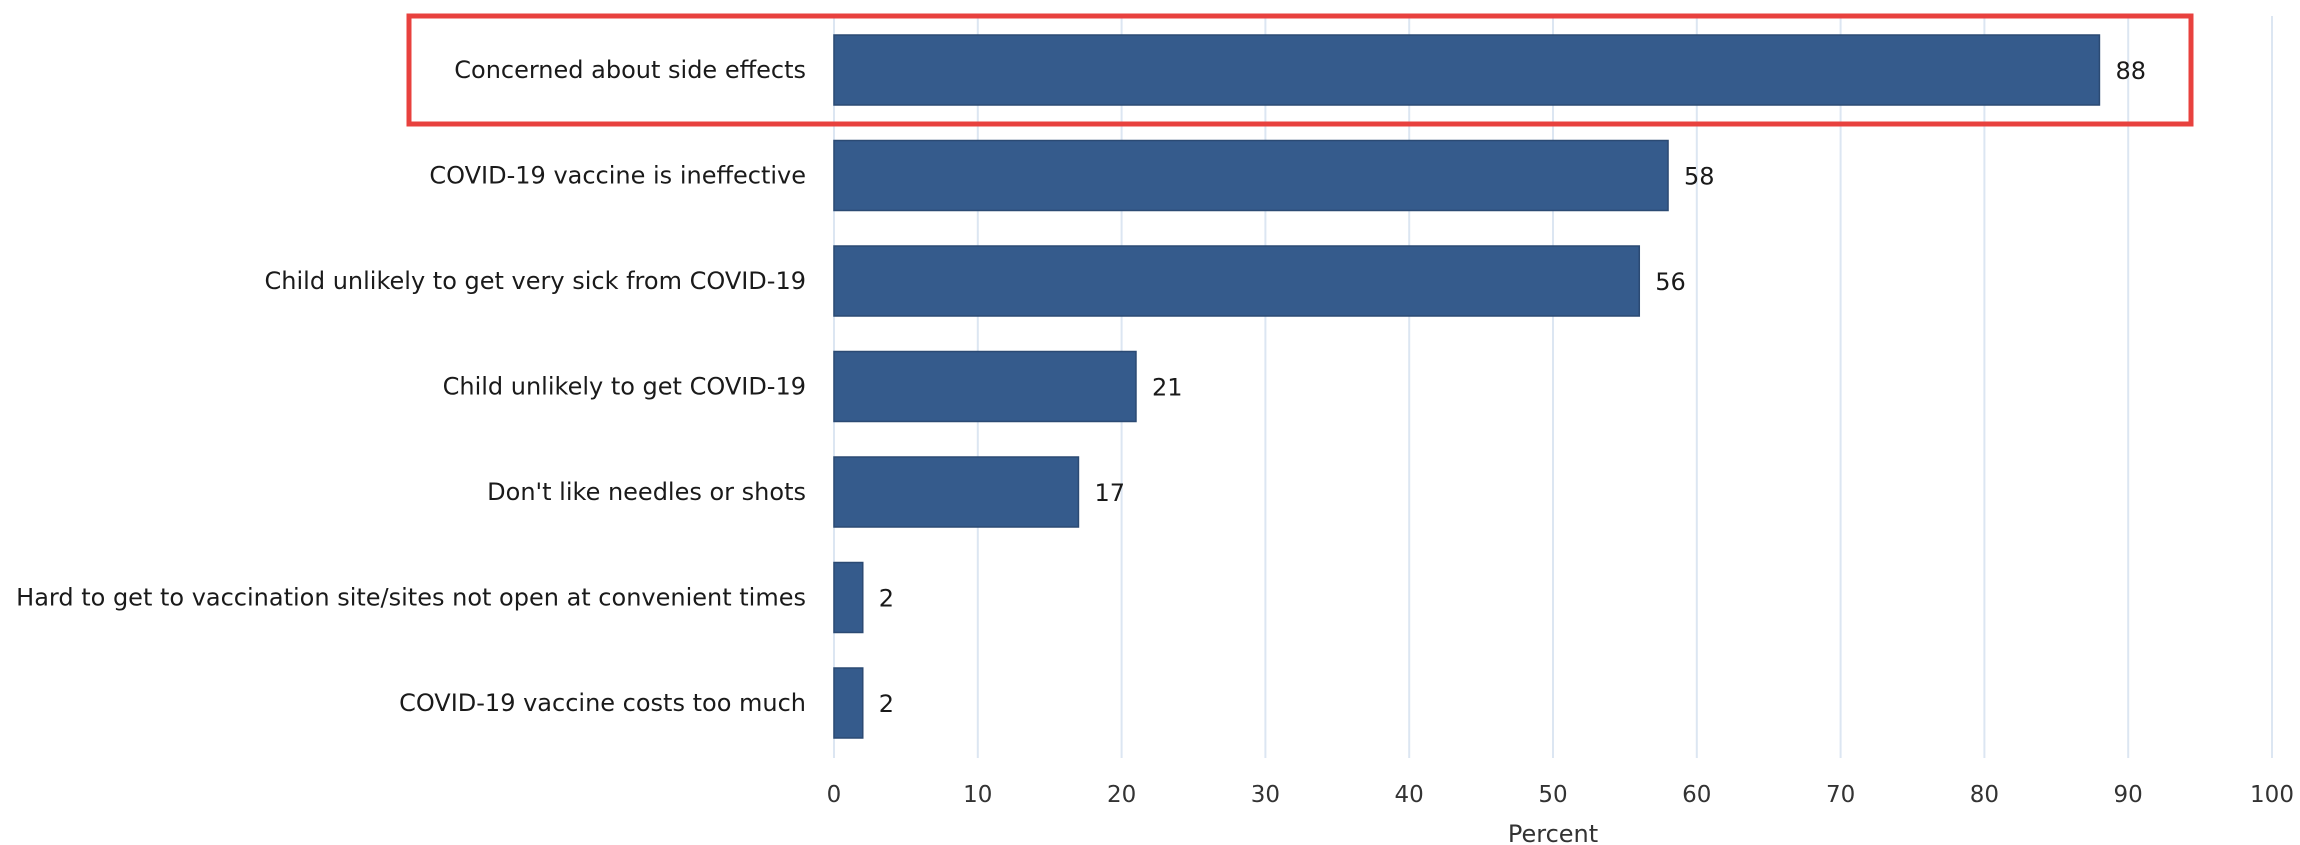  What do you see at coordinates (1699, 177) in the screenshot?
I see `value-label-1: 58` at bounding box center [1699, 177].